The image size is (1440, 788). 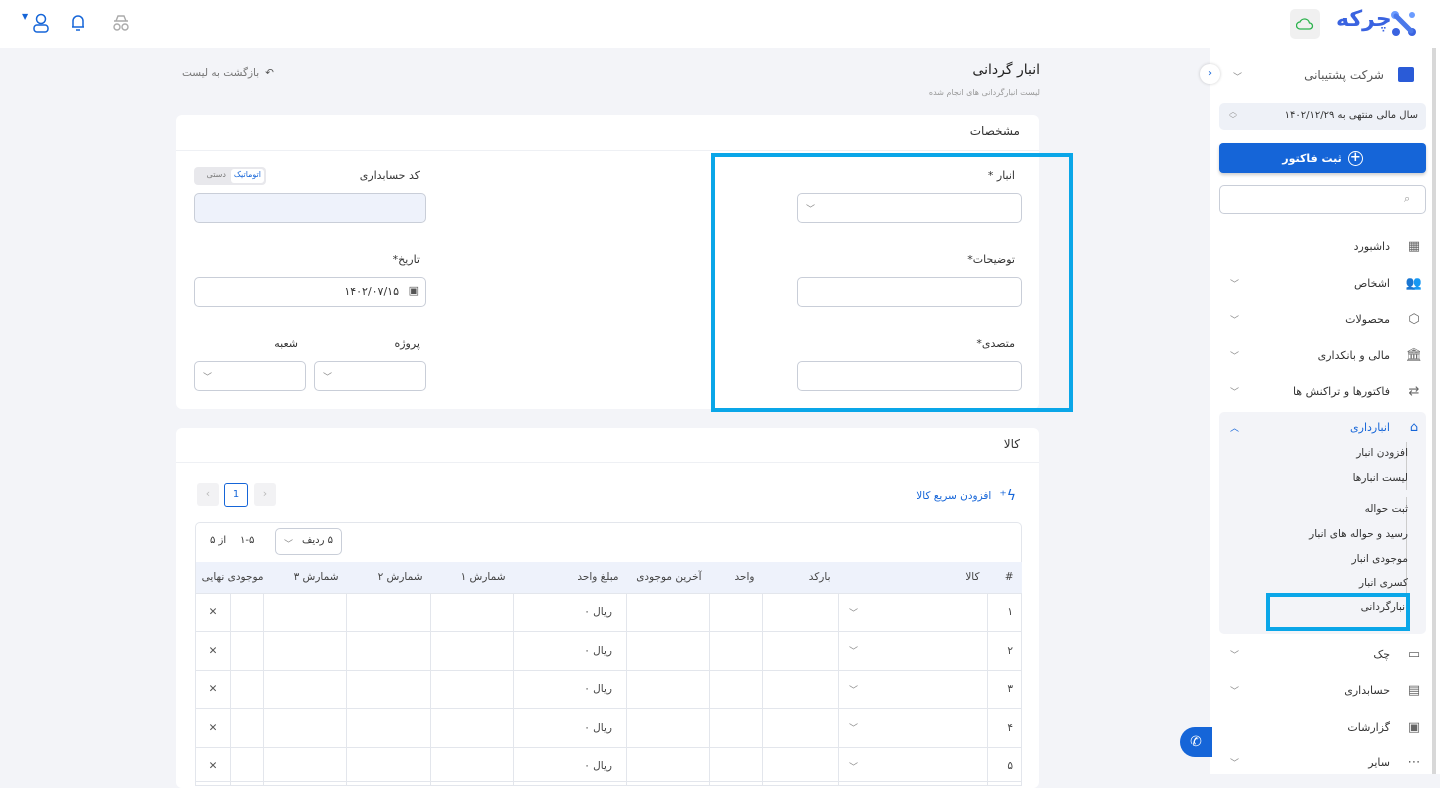 I want to click on nav-label: انبارداری, so click(x=1370, y=427).